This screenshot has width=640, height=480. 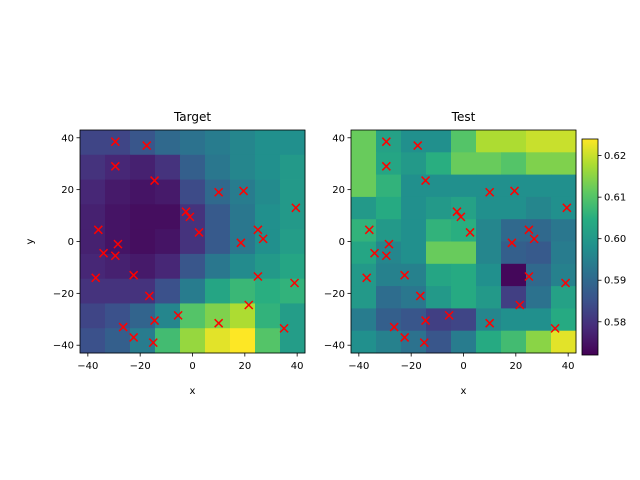 What do you see at coordinates (63, 294) in the screenshot?
I see `y-tick-label: −20` at bounding box center [63, 294].